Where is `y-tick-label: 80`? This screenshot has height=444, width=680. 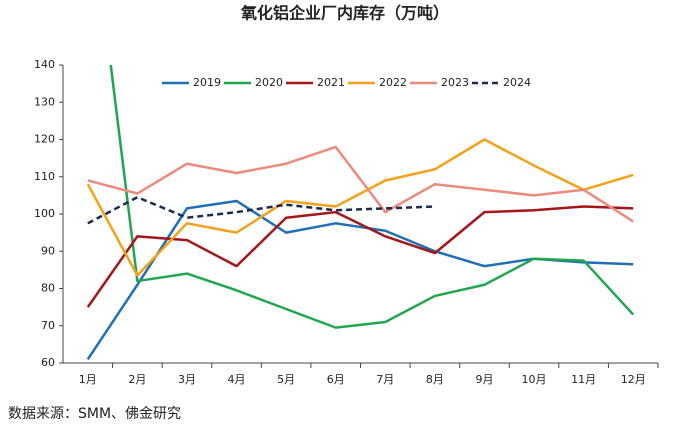 y-tick-label: 80 is located at coordinates (48, 288).